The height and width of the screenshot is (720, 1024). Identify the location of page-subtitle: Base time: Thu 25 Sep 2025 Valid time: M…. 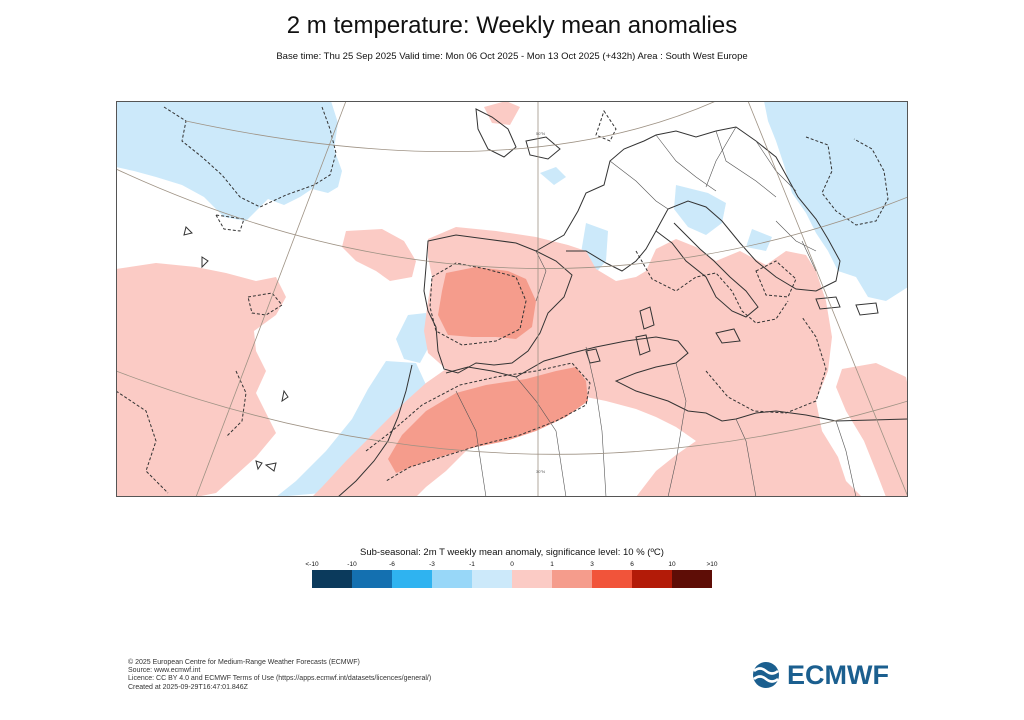
(512, 56).